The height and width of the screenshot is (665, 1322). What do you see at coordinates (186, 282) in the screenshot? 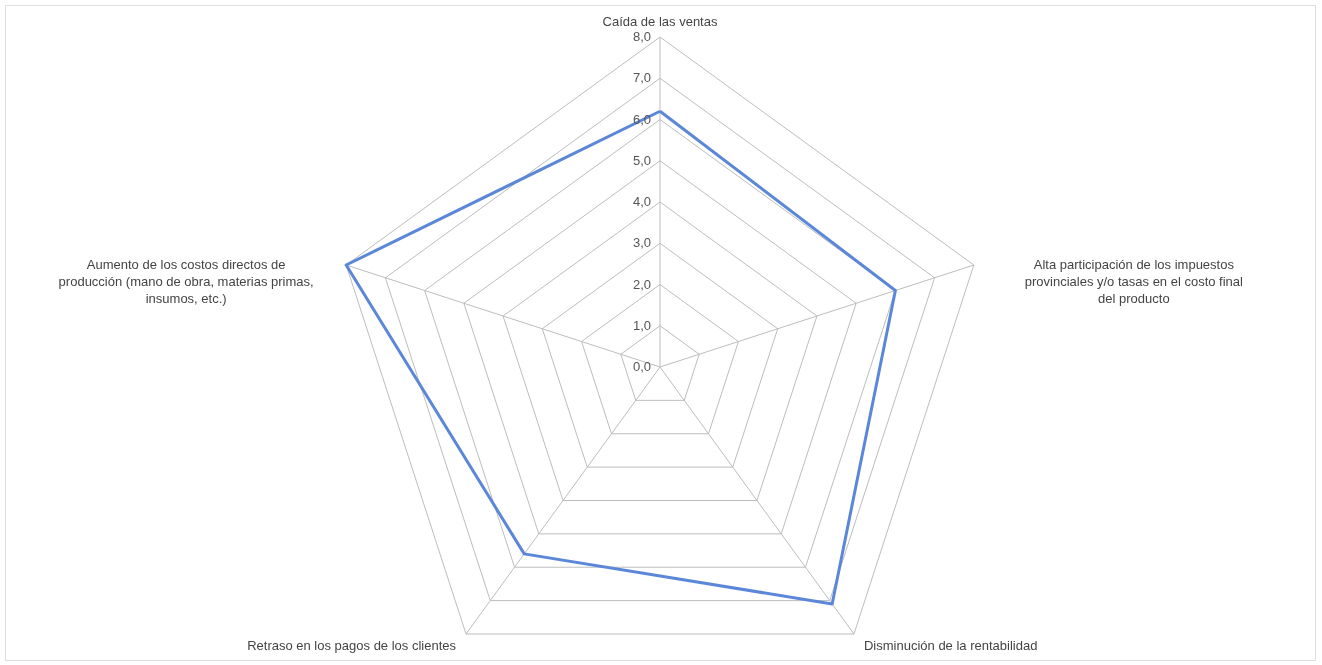
I see `spoke-label: Aumento de los costos directos de producción (mano de obra, materias primas, insumos, etc.)` at bounding box center [186, 282].